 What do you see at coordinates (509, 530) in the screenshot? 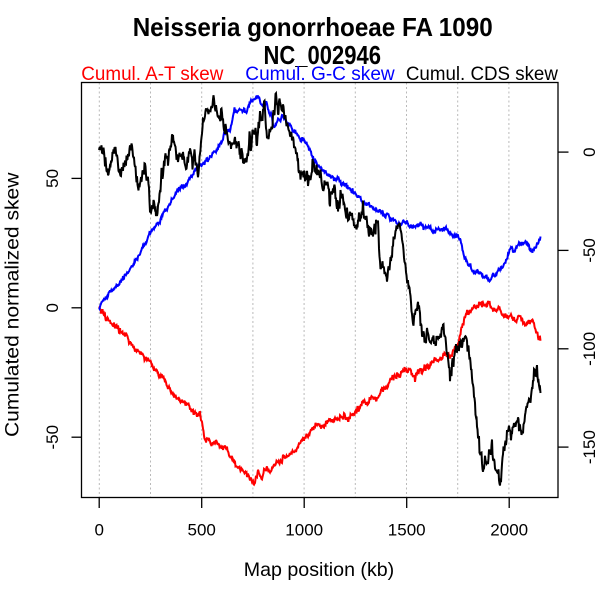
I see `svg-text: 2000` at bounding box center [509, 530].